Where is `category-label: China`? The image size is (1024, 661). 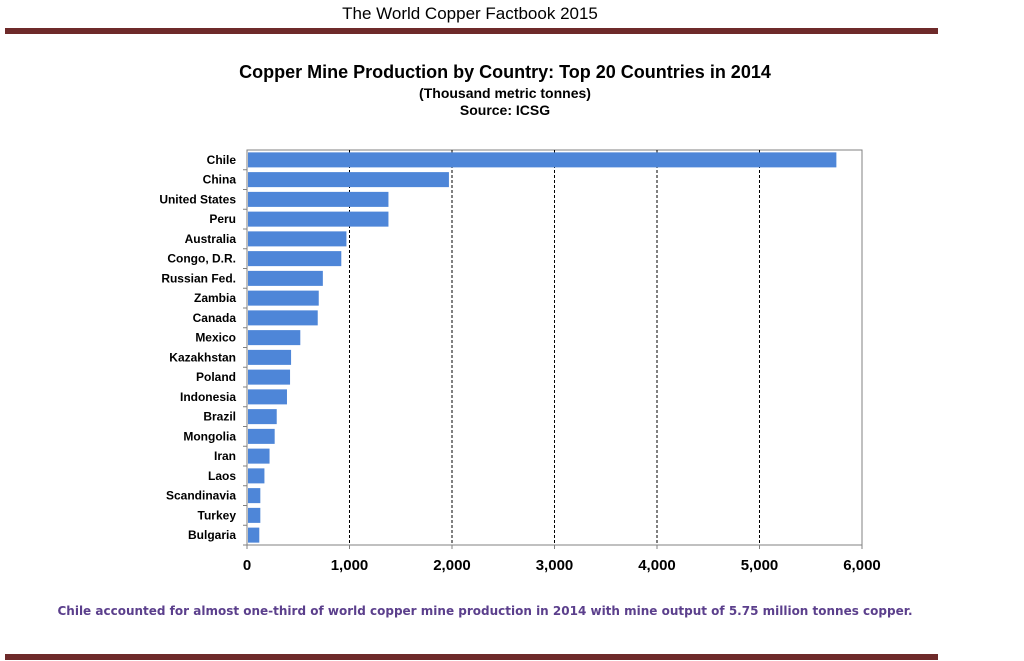
category-label: China is located at coordinates (220, 180).